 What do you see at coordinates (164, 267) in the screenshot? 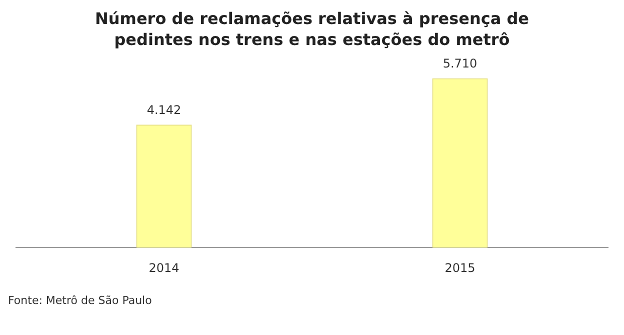
I see `x-tick-label: 2014` at bounding box center [164, 267].